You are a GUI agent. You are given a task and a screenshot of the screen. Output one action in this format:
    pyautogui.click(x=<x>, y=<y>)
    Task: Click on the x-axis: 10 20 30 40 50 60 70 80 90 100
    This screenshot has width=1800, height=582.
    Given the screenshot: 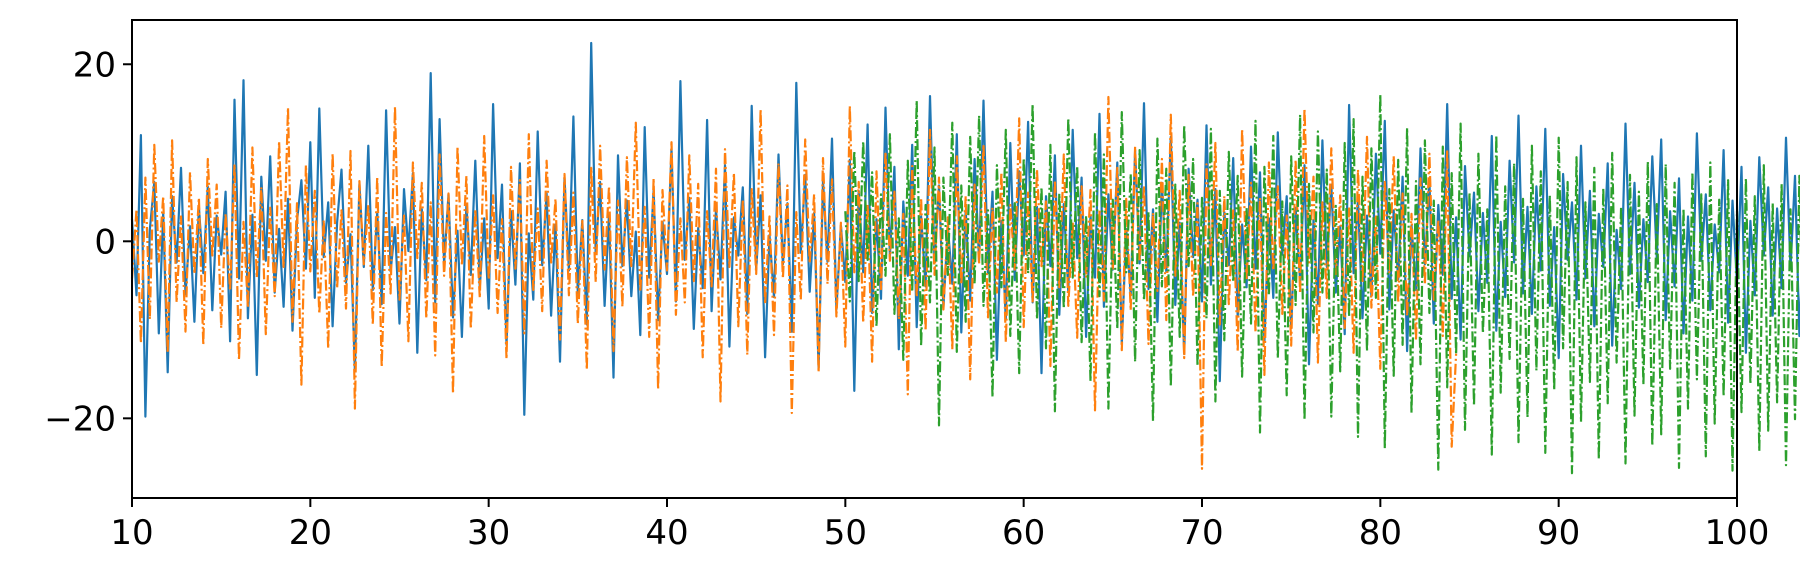 What is the action you would take?
    pyautogui.click(x=939, y=525)
    